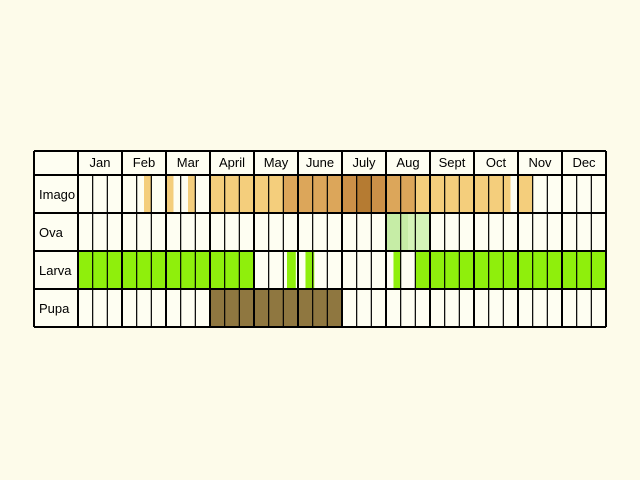 The height and width of the screenshot is (480, 640). What do you see at coordinates (51, 232) in the screenshot?
I see `stage-label-ova: Ova` at bounding box center [51, 232].